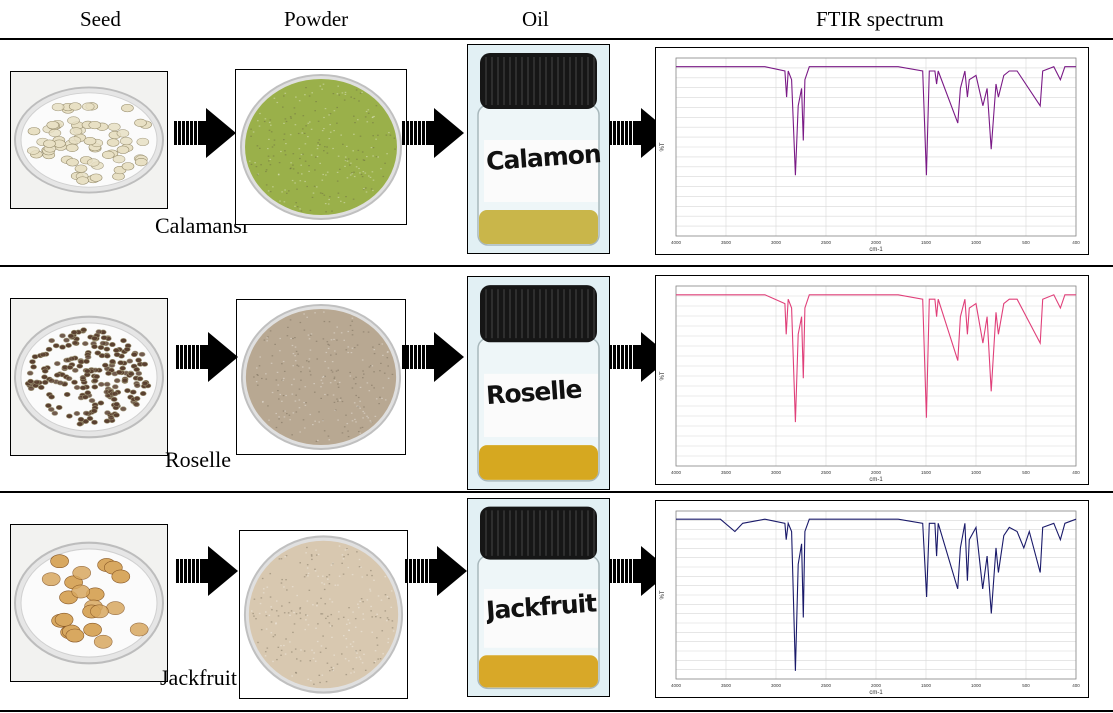 Image resolution: width=1113 pixels, height=713 pixels. Describe the element at coordinates (556, 39) in the screenshot. I see `divider-top` at that location.